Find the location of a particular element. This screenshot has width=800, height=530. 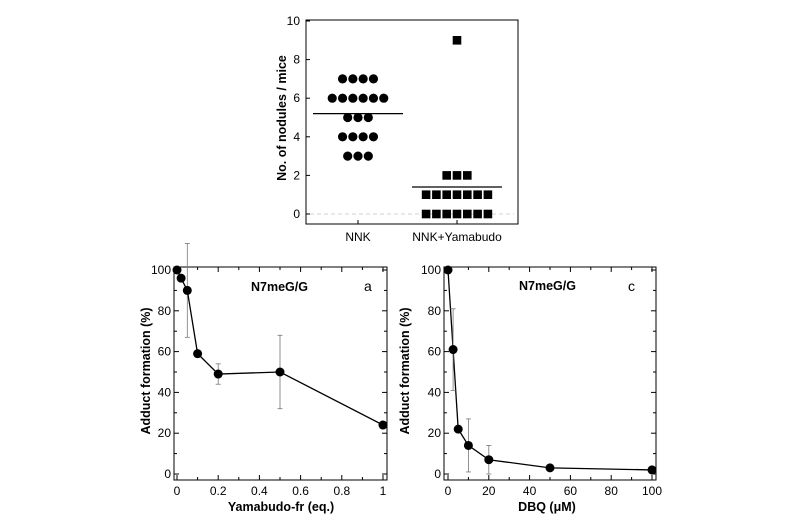

panel-a-ticks: 0 20 40 60 80 100 0 0.2 0.4 0.6 0.8 1 is located at coordinates (269, 380).